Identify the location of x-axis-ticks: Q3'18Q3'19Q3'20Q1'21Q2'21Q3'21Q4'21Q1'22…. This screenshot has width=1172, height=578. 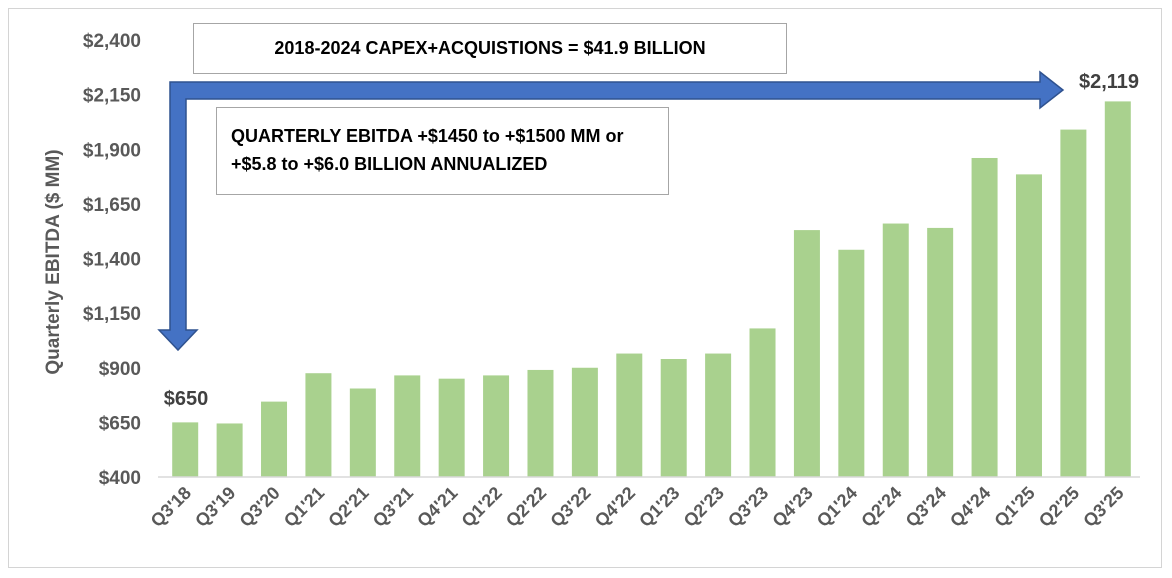
(637, 507).